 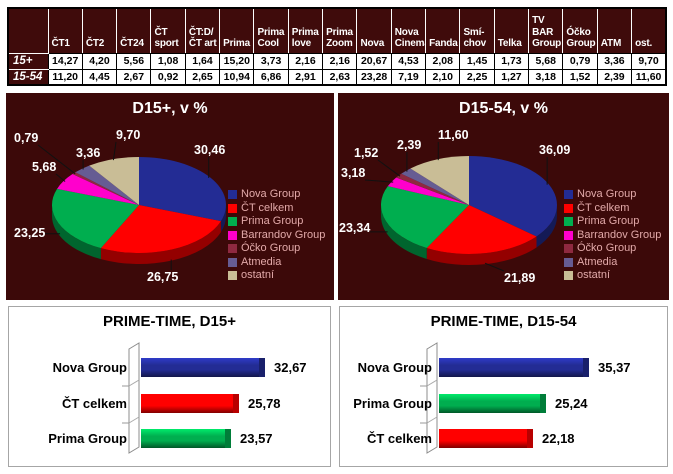 I want to click on bar-category-label: Nova Group, so click(x=89, y=367).